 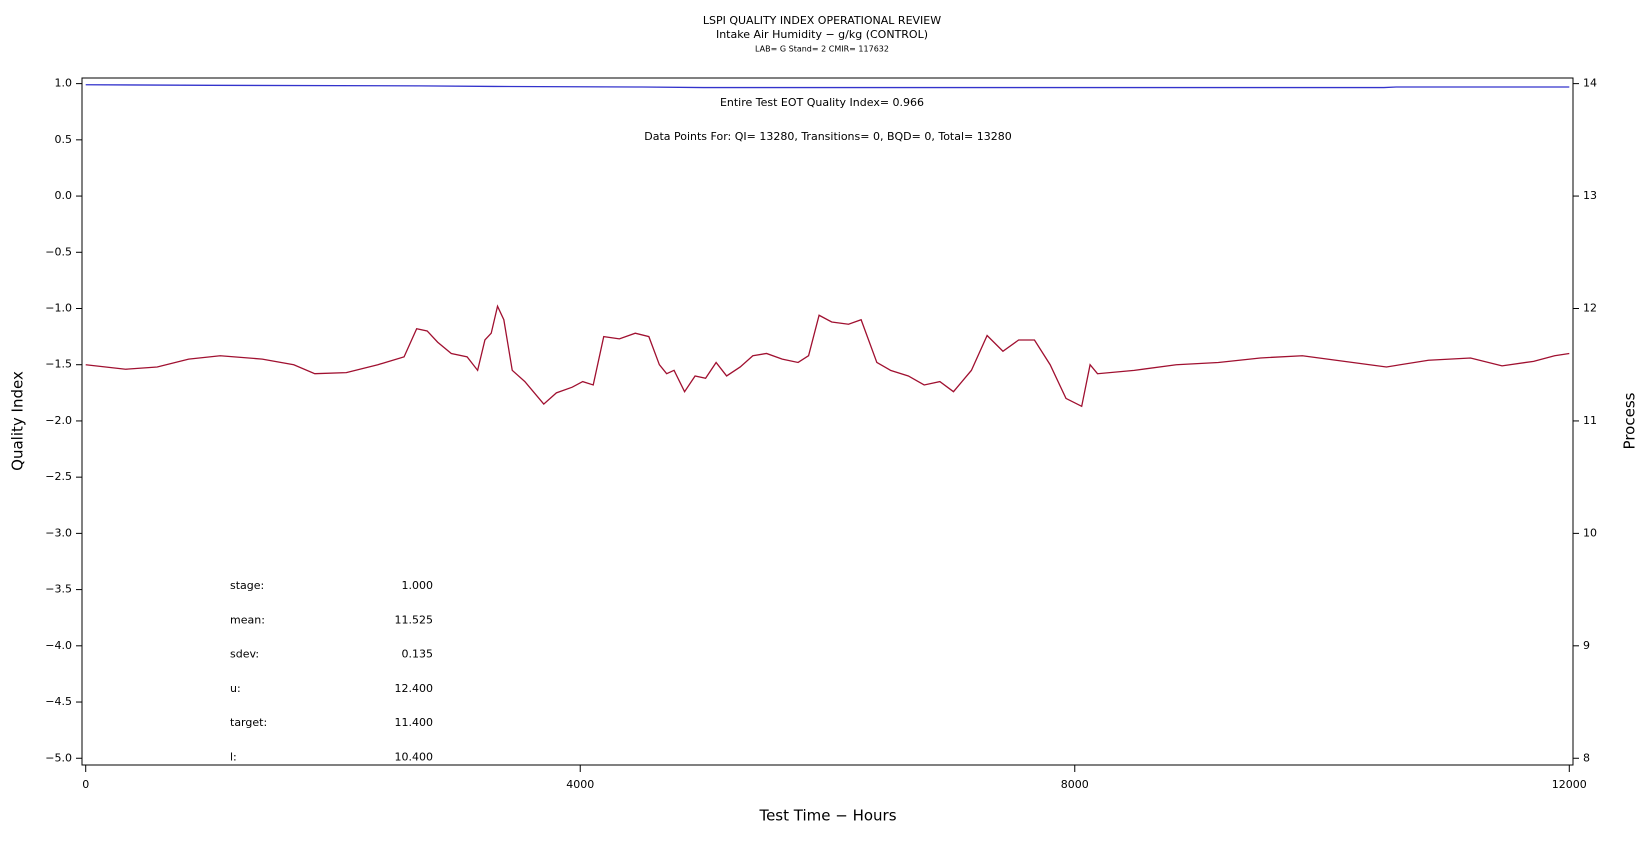 What do you see at coordinates (58, 645) in the screenshot?
I see `y-tick-label: −4.0` at bounding box center [58, 645].